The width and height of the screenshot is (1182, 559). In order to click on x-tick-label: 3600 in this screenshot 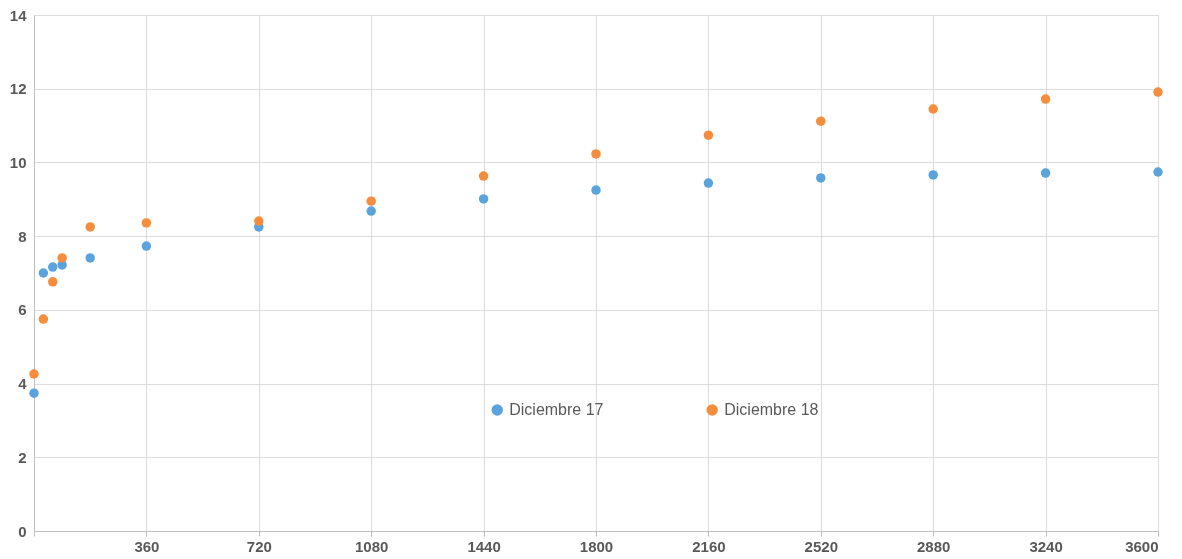, I will do `click(1142, 546)`.